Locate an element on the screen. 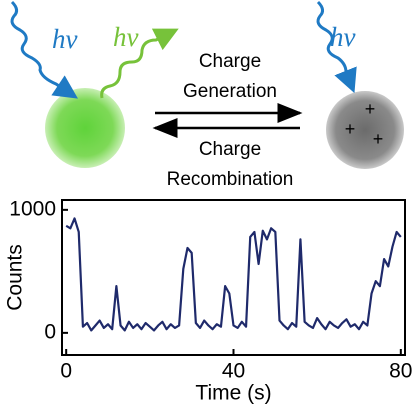 Image resolution: width=419 pixels, height=413 pixels. forward-label: Generation is located at coordinates (230, 91).